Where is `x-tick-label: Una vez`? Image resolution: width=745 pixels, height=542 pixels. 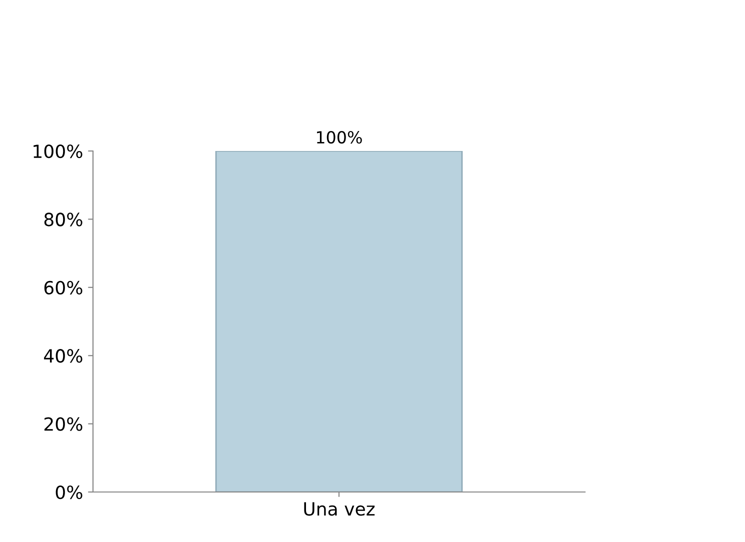
x-tick-label: Una vez is located at coordinates (339, 509).